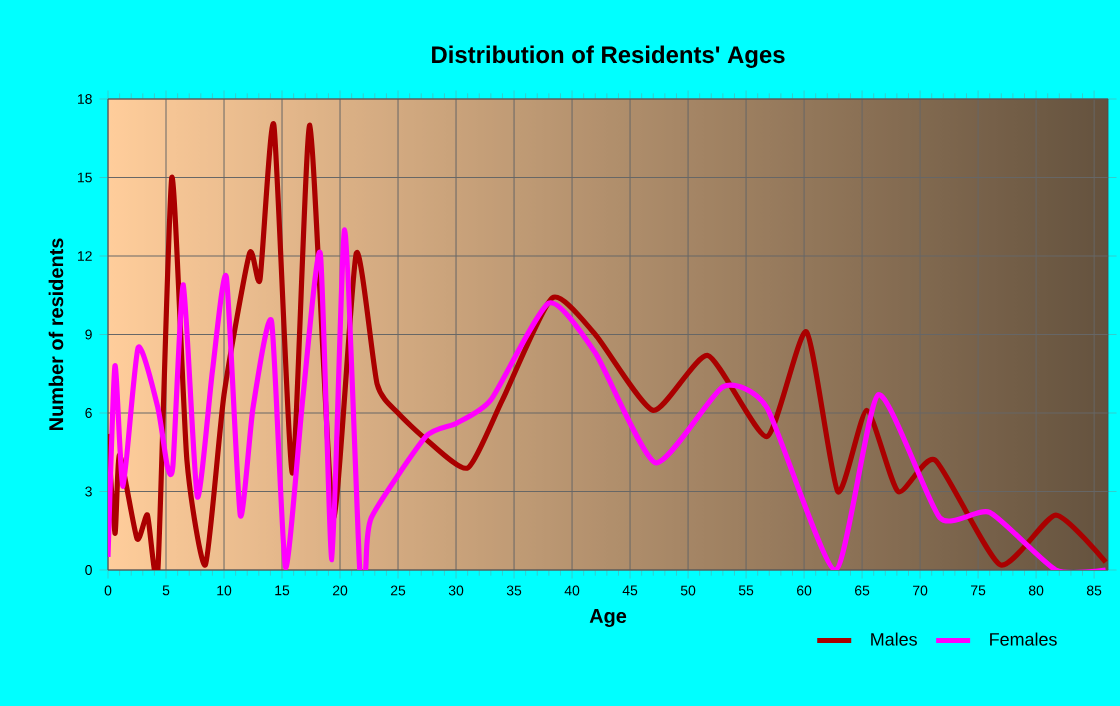  I want to click on legend-label: Females, so click(1023, 639).